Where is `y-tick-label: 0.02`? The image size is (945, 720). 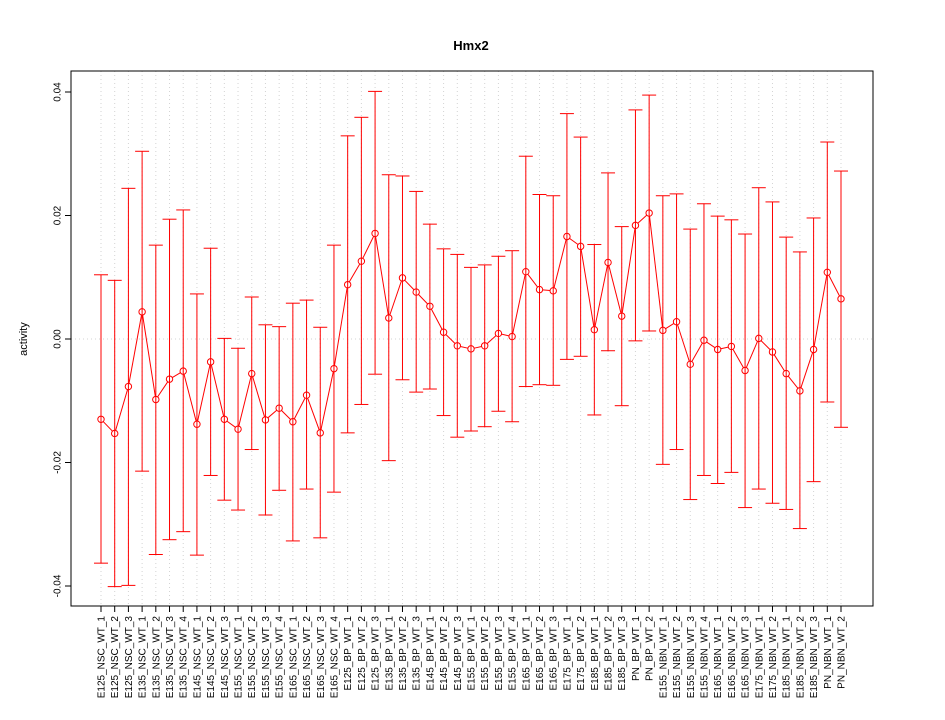
y-tick-label: 0.02 is located at coordinates (58, 215).